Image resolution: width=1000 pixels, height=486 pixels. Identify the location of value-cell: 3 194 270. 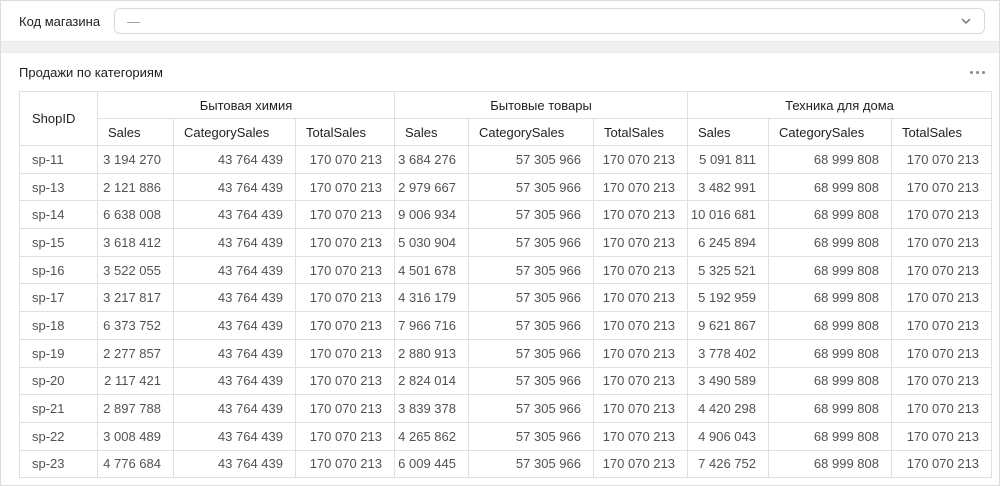
(135, 159).